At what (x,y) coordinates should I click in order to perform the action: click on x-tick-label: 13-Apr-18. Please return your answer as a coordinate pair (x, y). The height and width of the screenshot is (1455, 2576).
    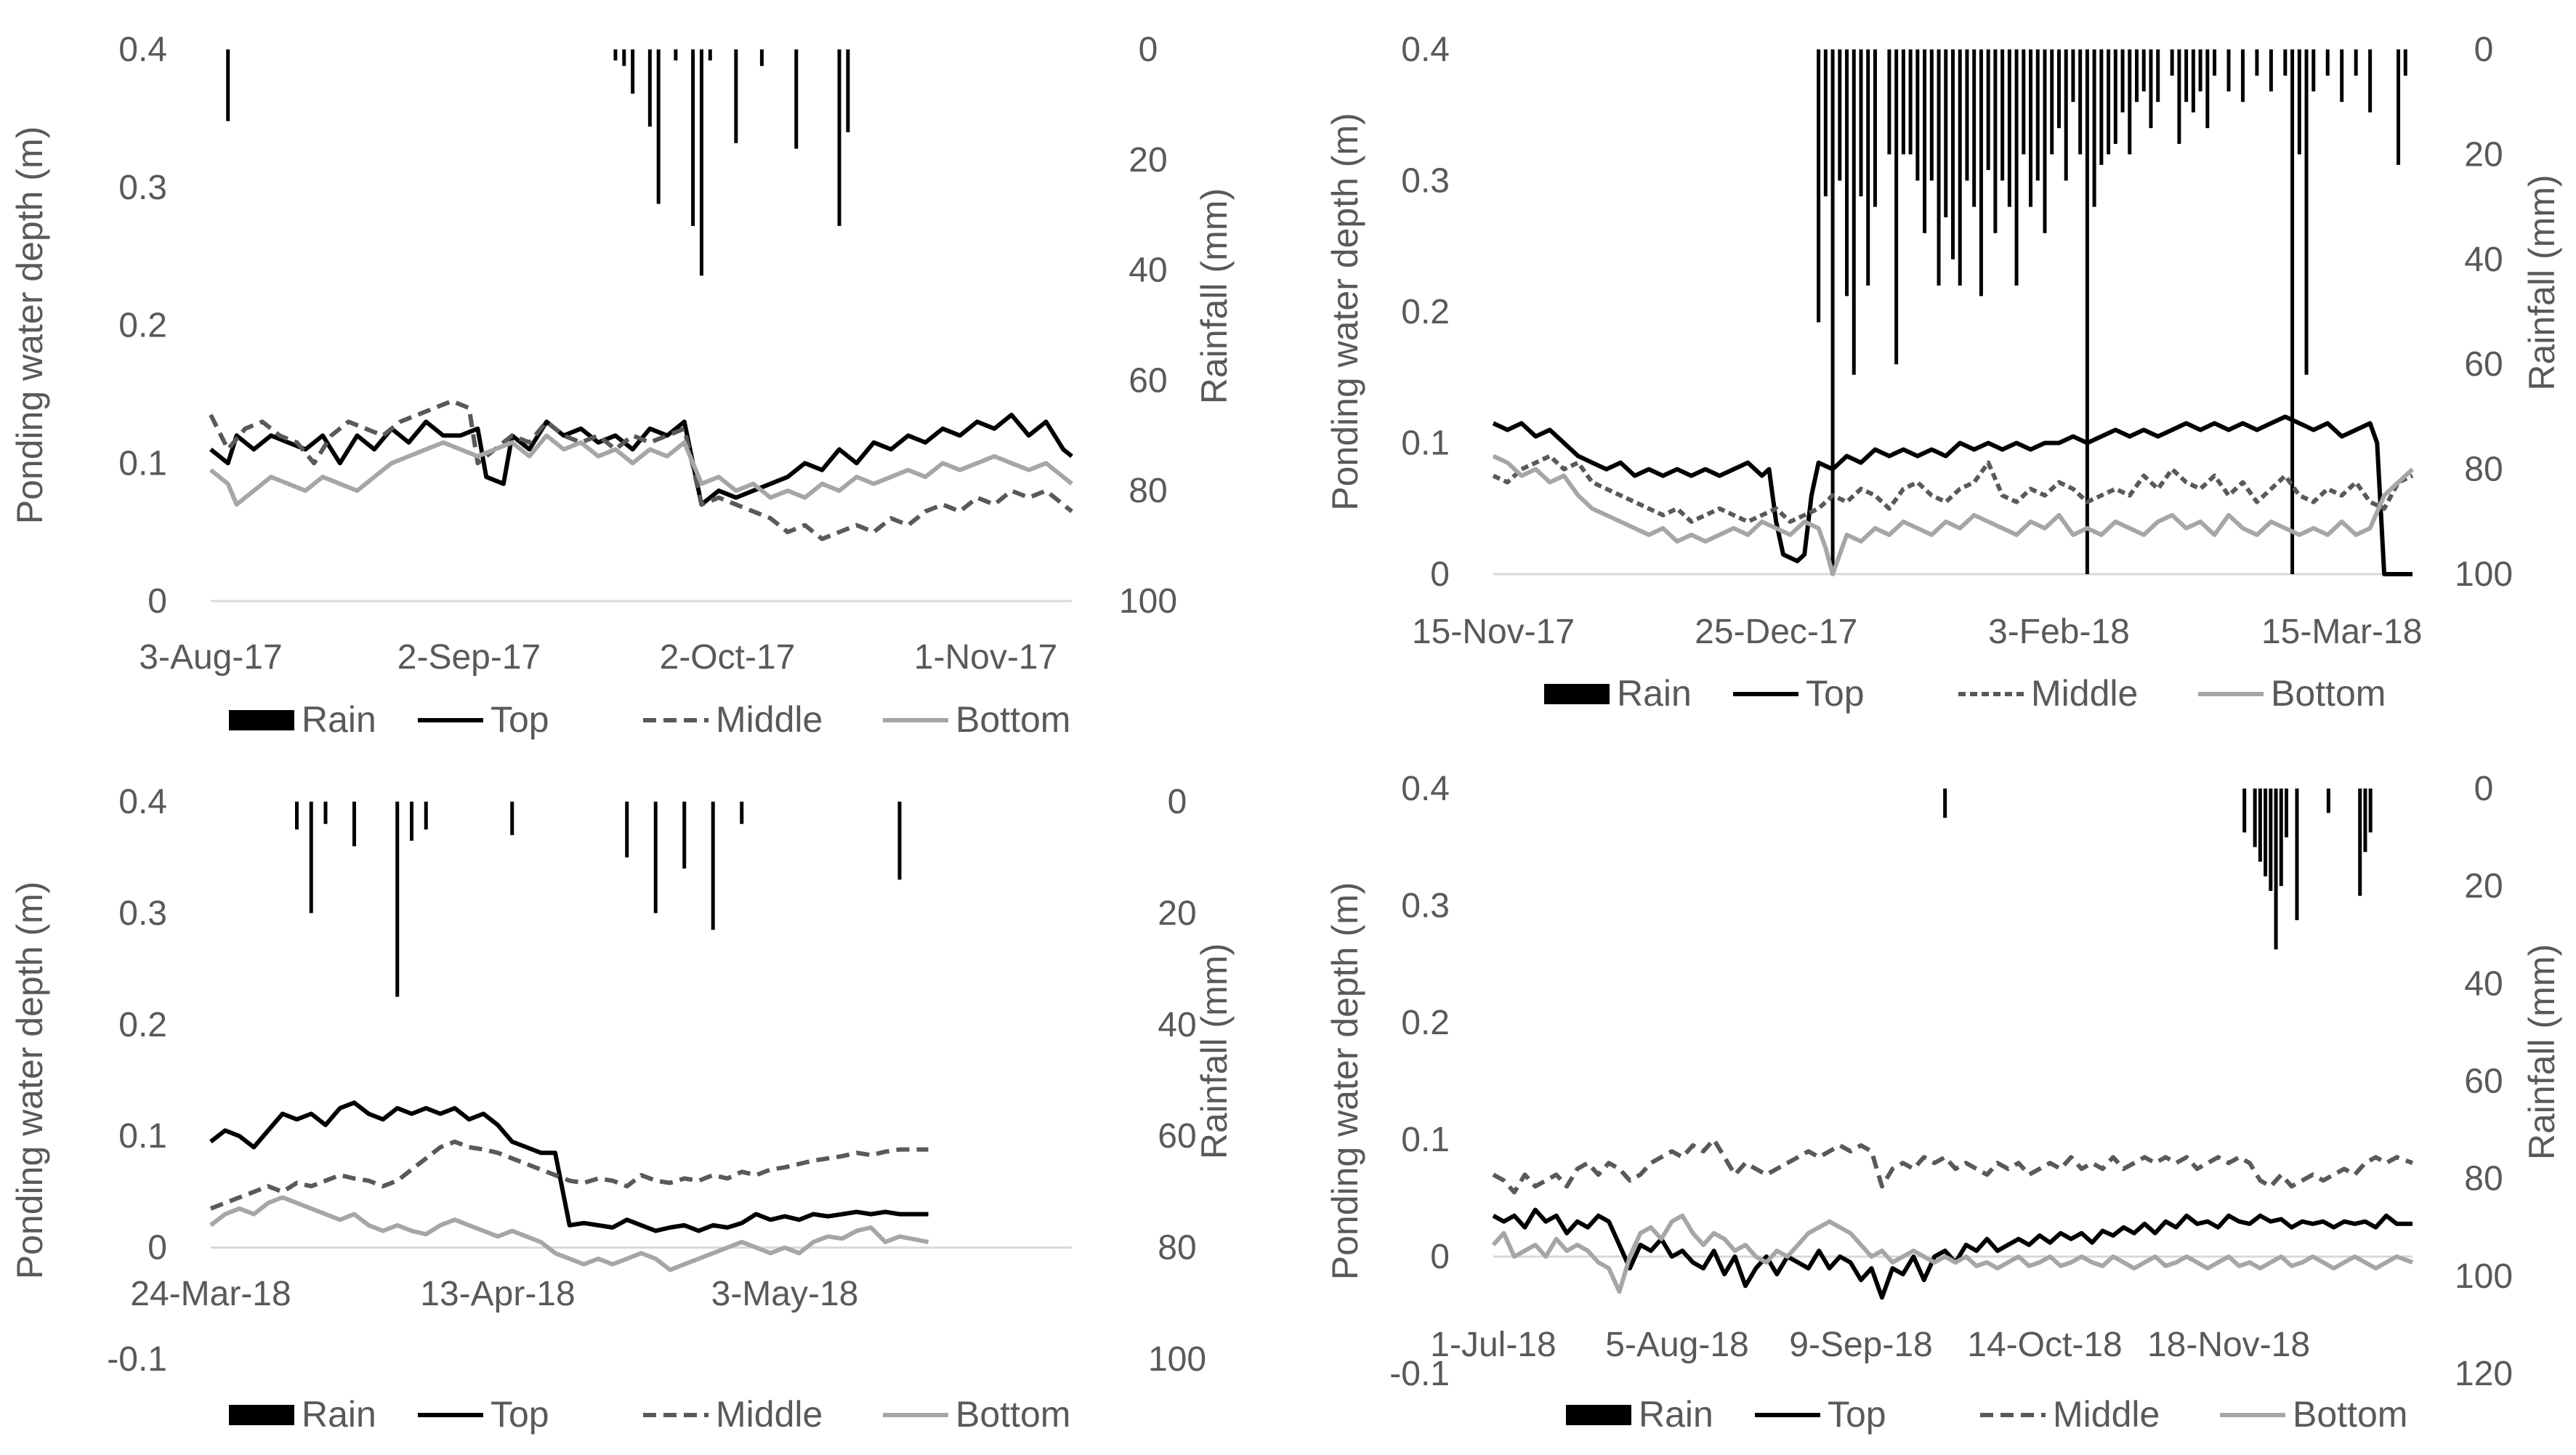
    Looking at the image, I should click on (498, 1294).